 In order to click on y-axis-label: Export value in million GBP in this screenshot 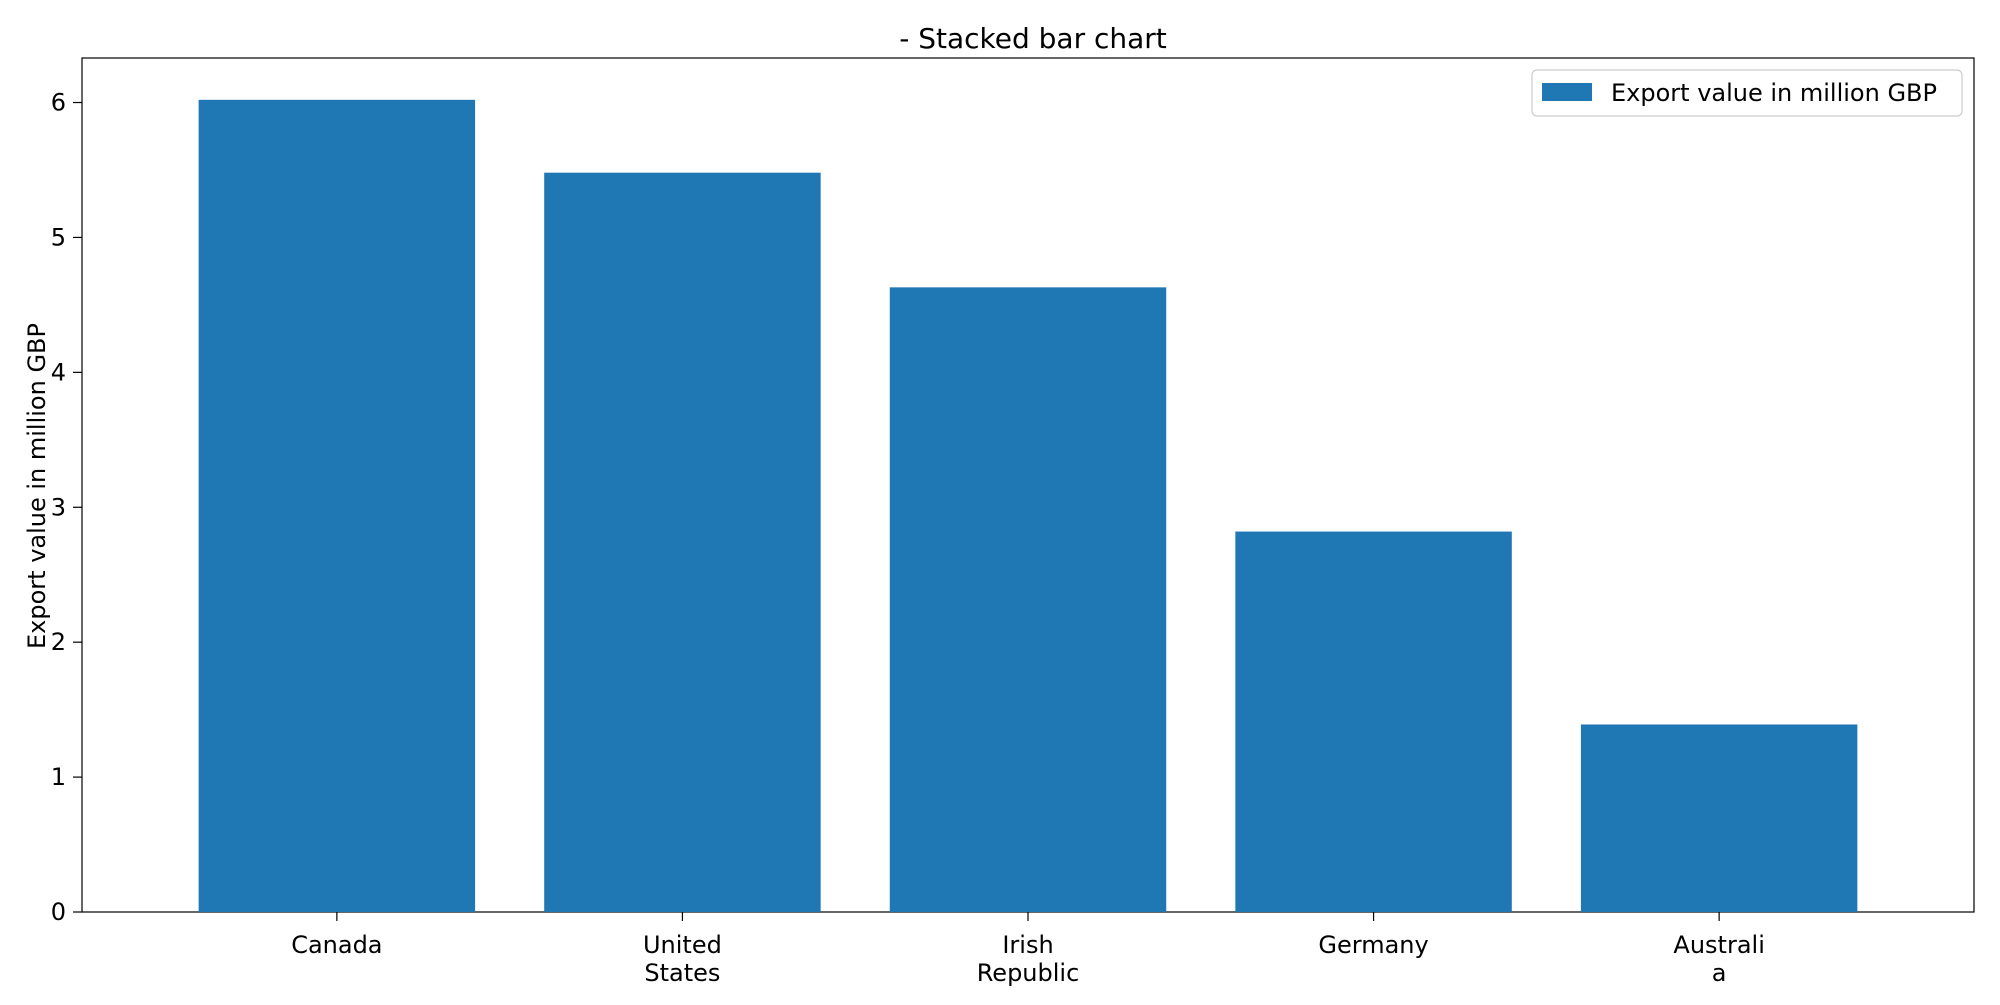, I will do `click(37, 486)`.